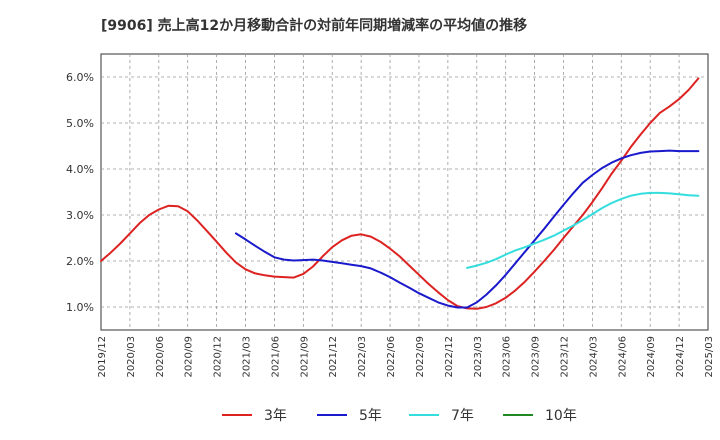 The image size is (720, 440). What do you see at coordinates (391, 357) in the screenshot?
I see `x-tick-label: 2022/06` at bounding box center [391, 357].